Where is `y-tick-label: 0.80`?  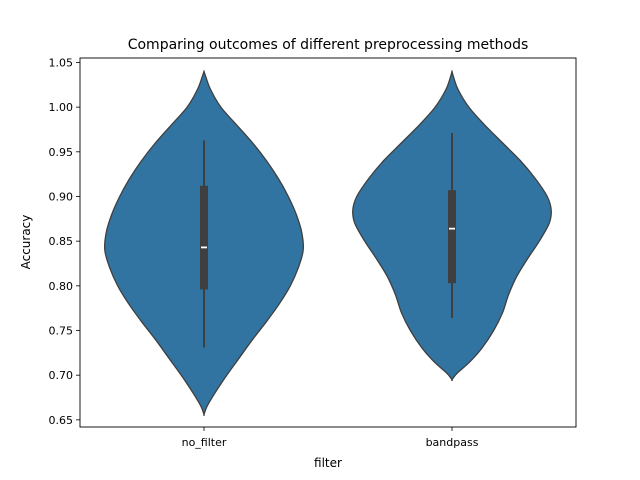
y-tick-label: 0.80 is located at coordinates (61, 286).